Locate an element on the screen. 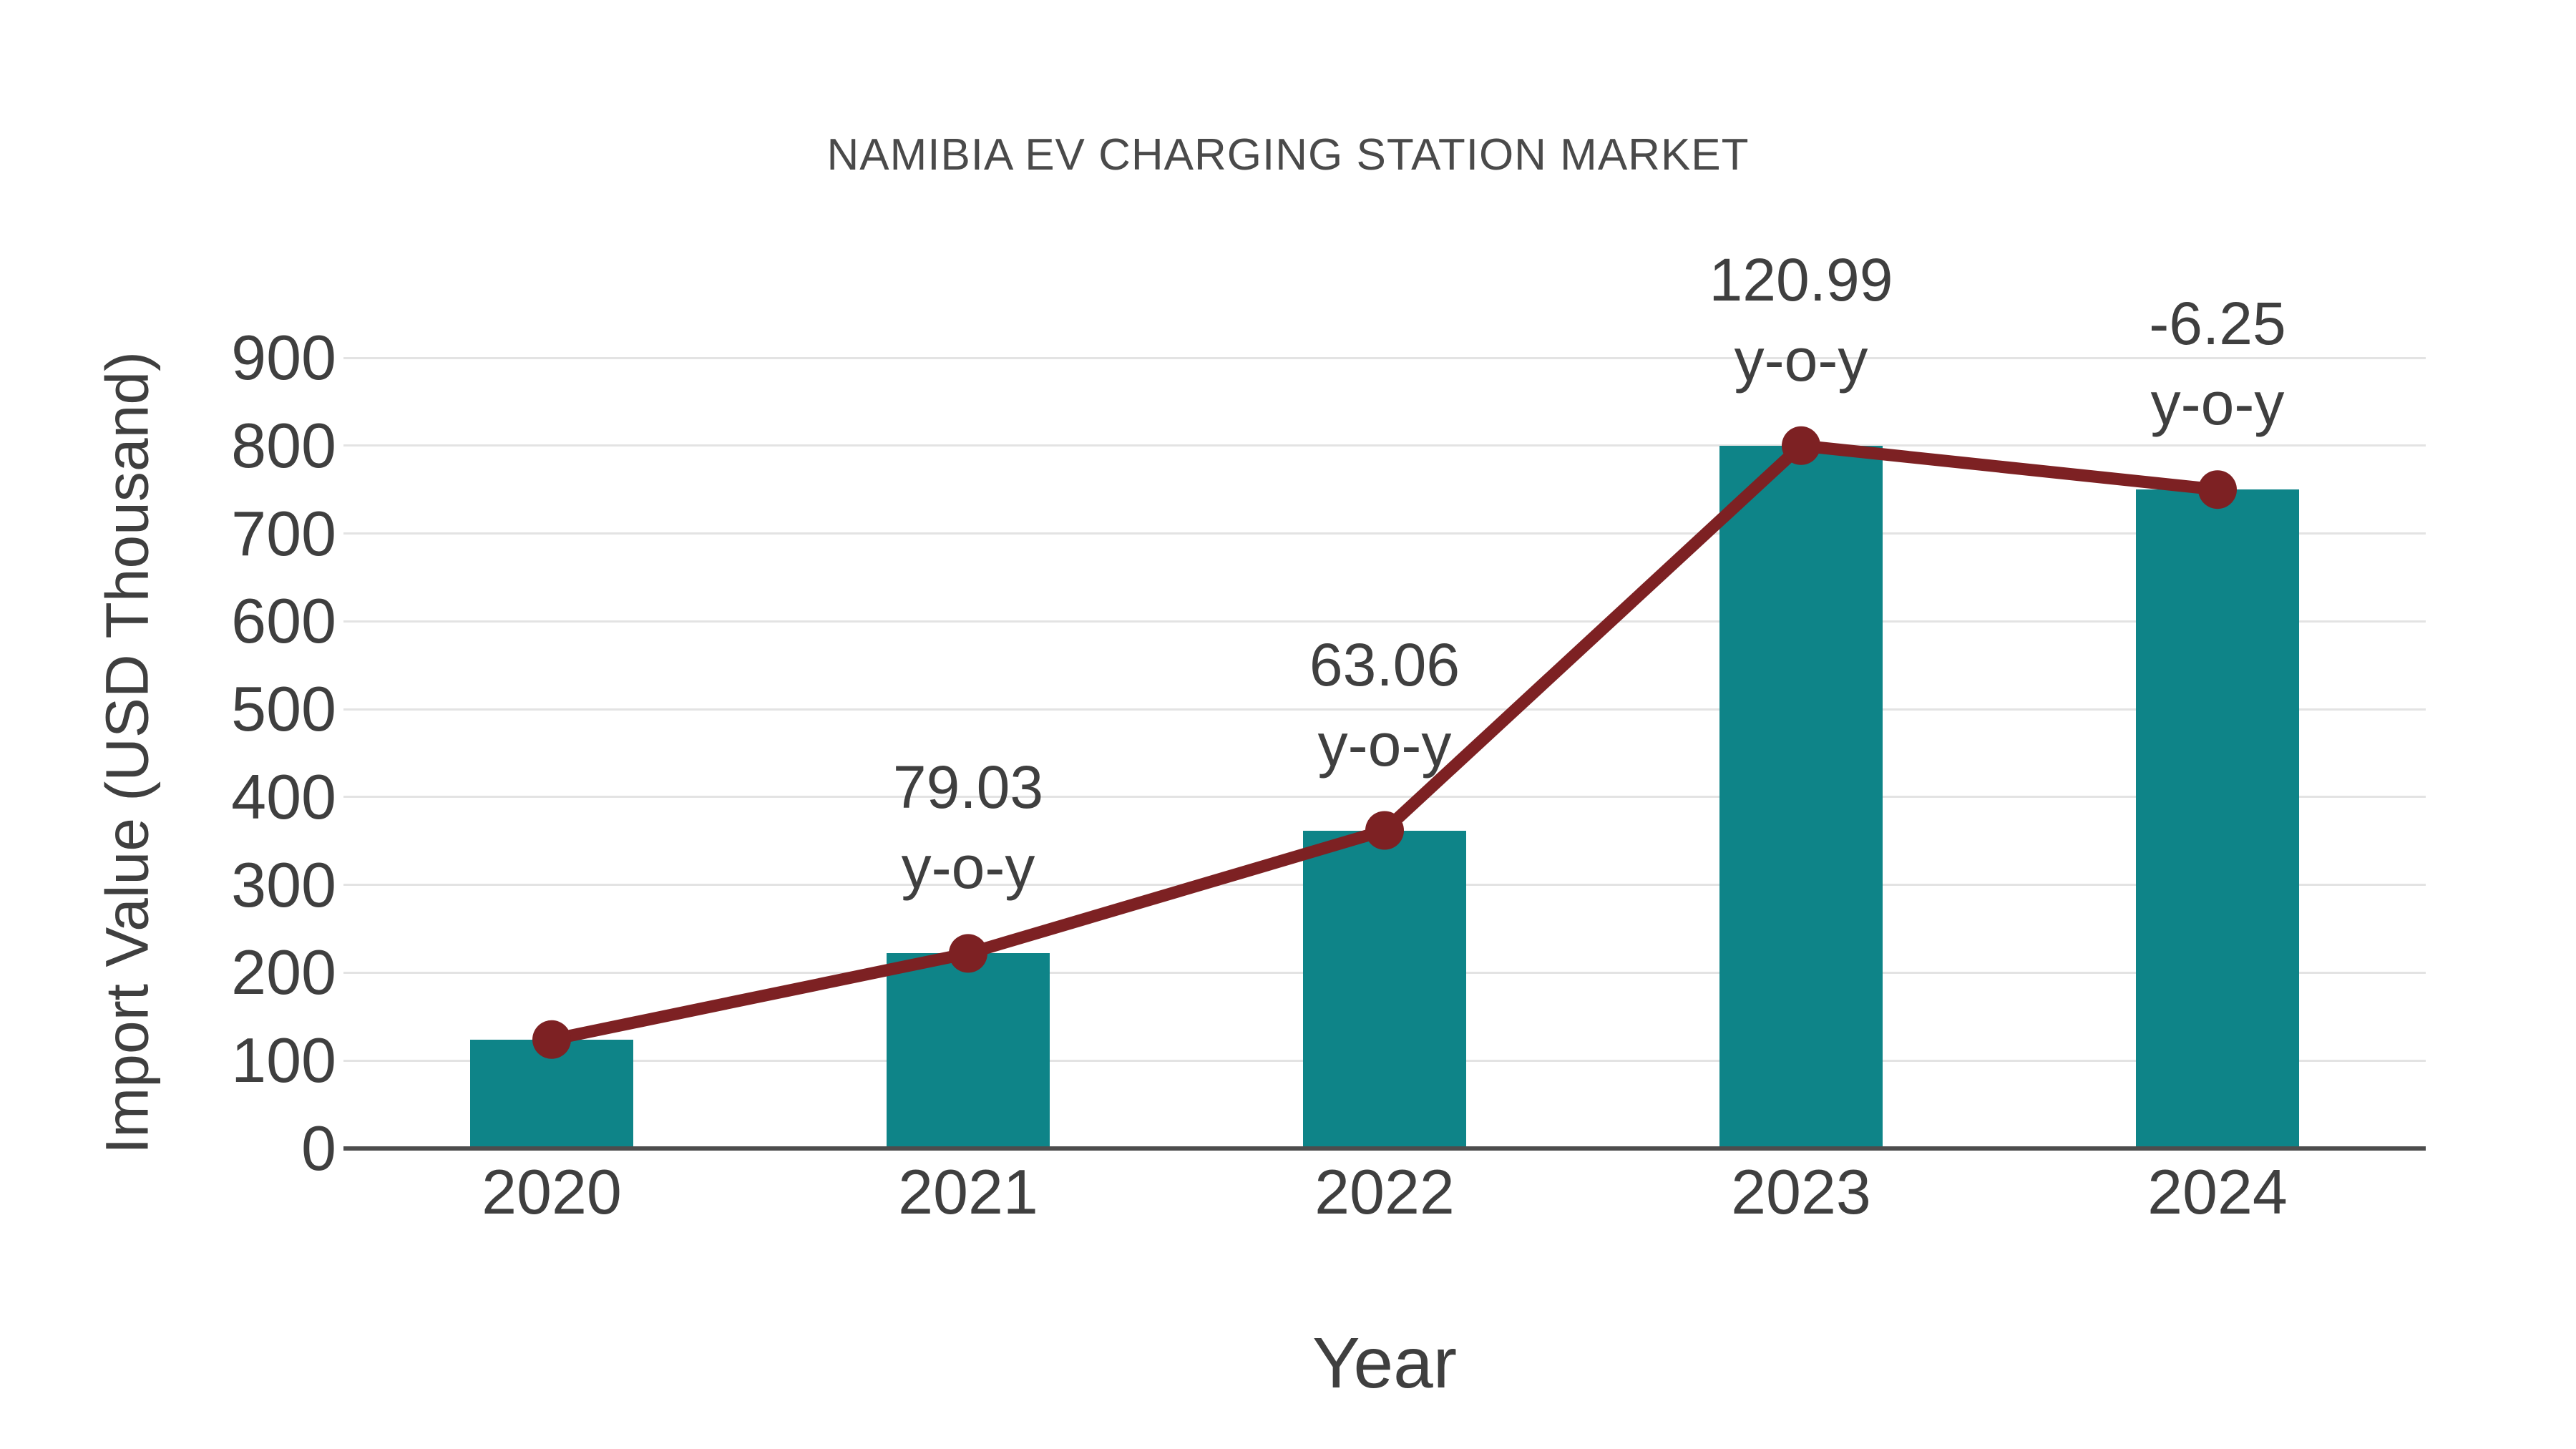 The height and width of the screenshot is (1449, 2576). bar-2023 is located at coordinates (1801, 797).